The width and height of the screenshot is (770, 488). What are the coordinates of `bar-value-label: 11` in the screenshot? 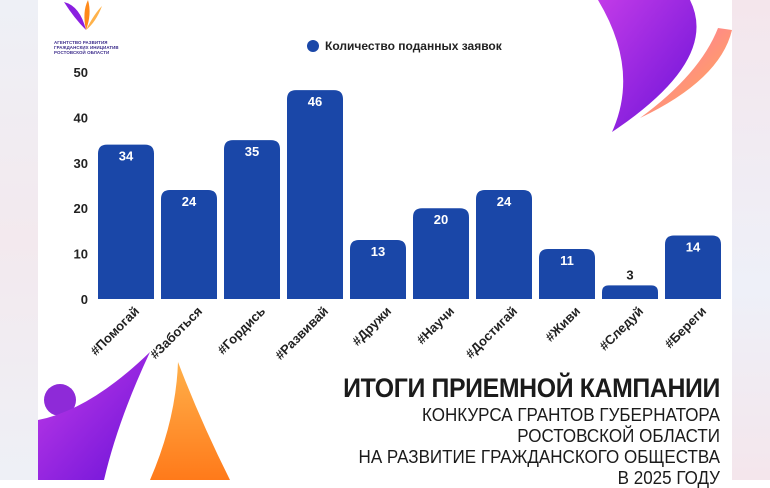 It's located at (567, 260).